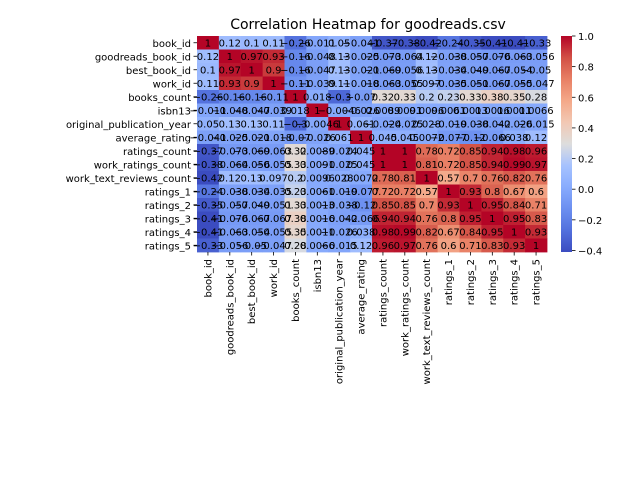  What do you see at coordinates (449, 282) in the screenshot?
I see `x-tick-label: ratings_1` at bounding box center [449, 282].